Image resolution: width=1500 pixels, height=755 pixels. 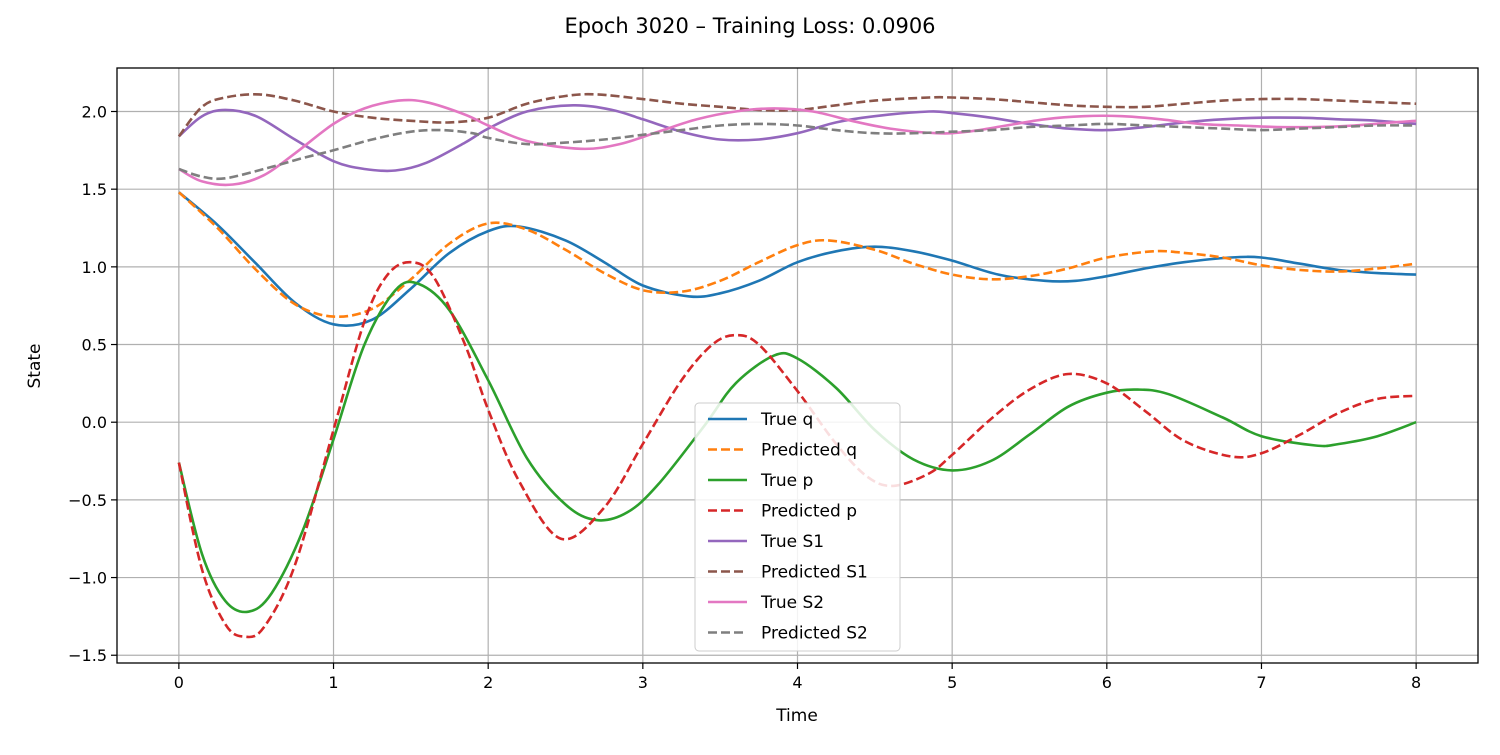 What do you see at coordinates (488, 682) in the screenshot?
I see `x-tick-label: 2` at bounding box center [488, 682].